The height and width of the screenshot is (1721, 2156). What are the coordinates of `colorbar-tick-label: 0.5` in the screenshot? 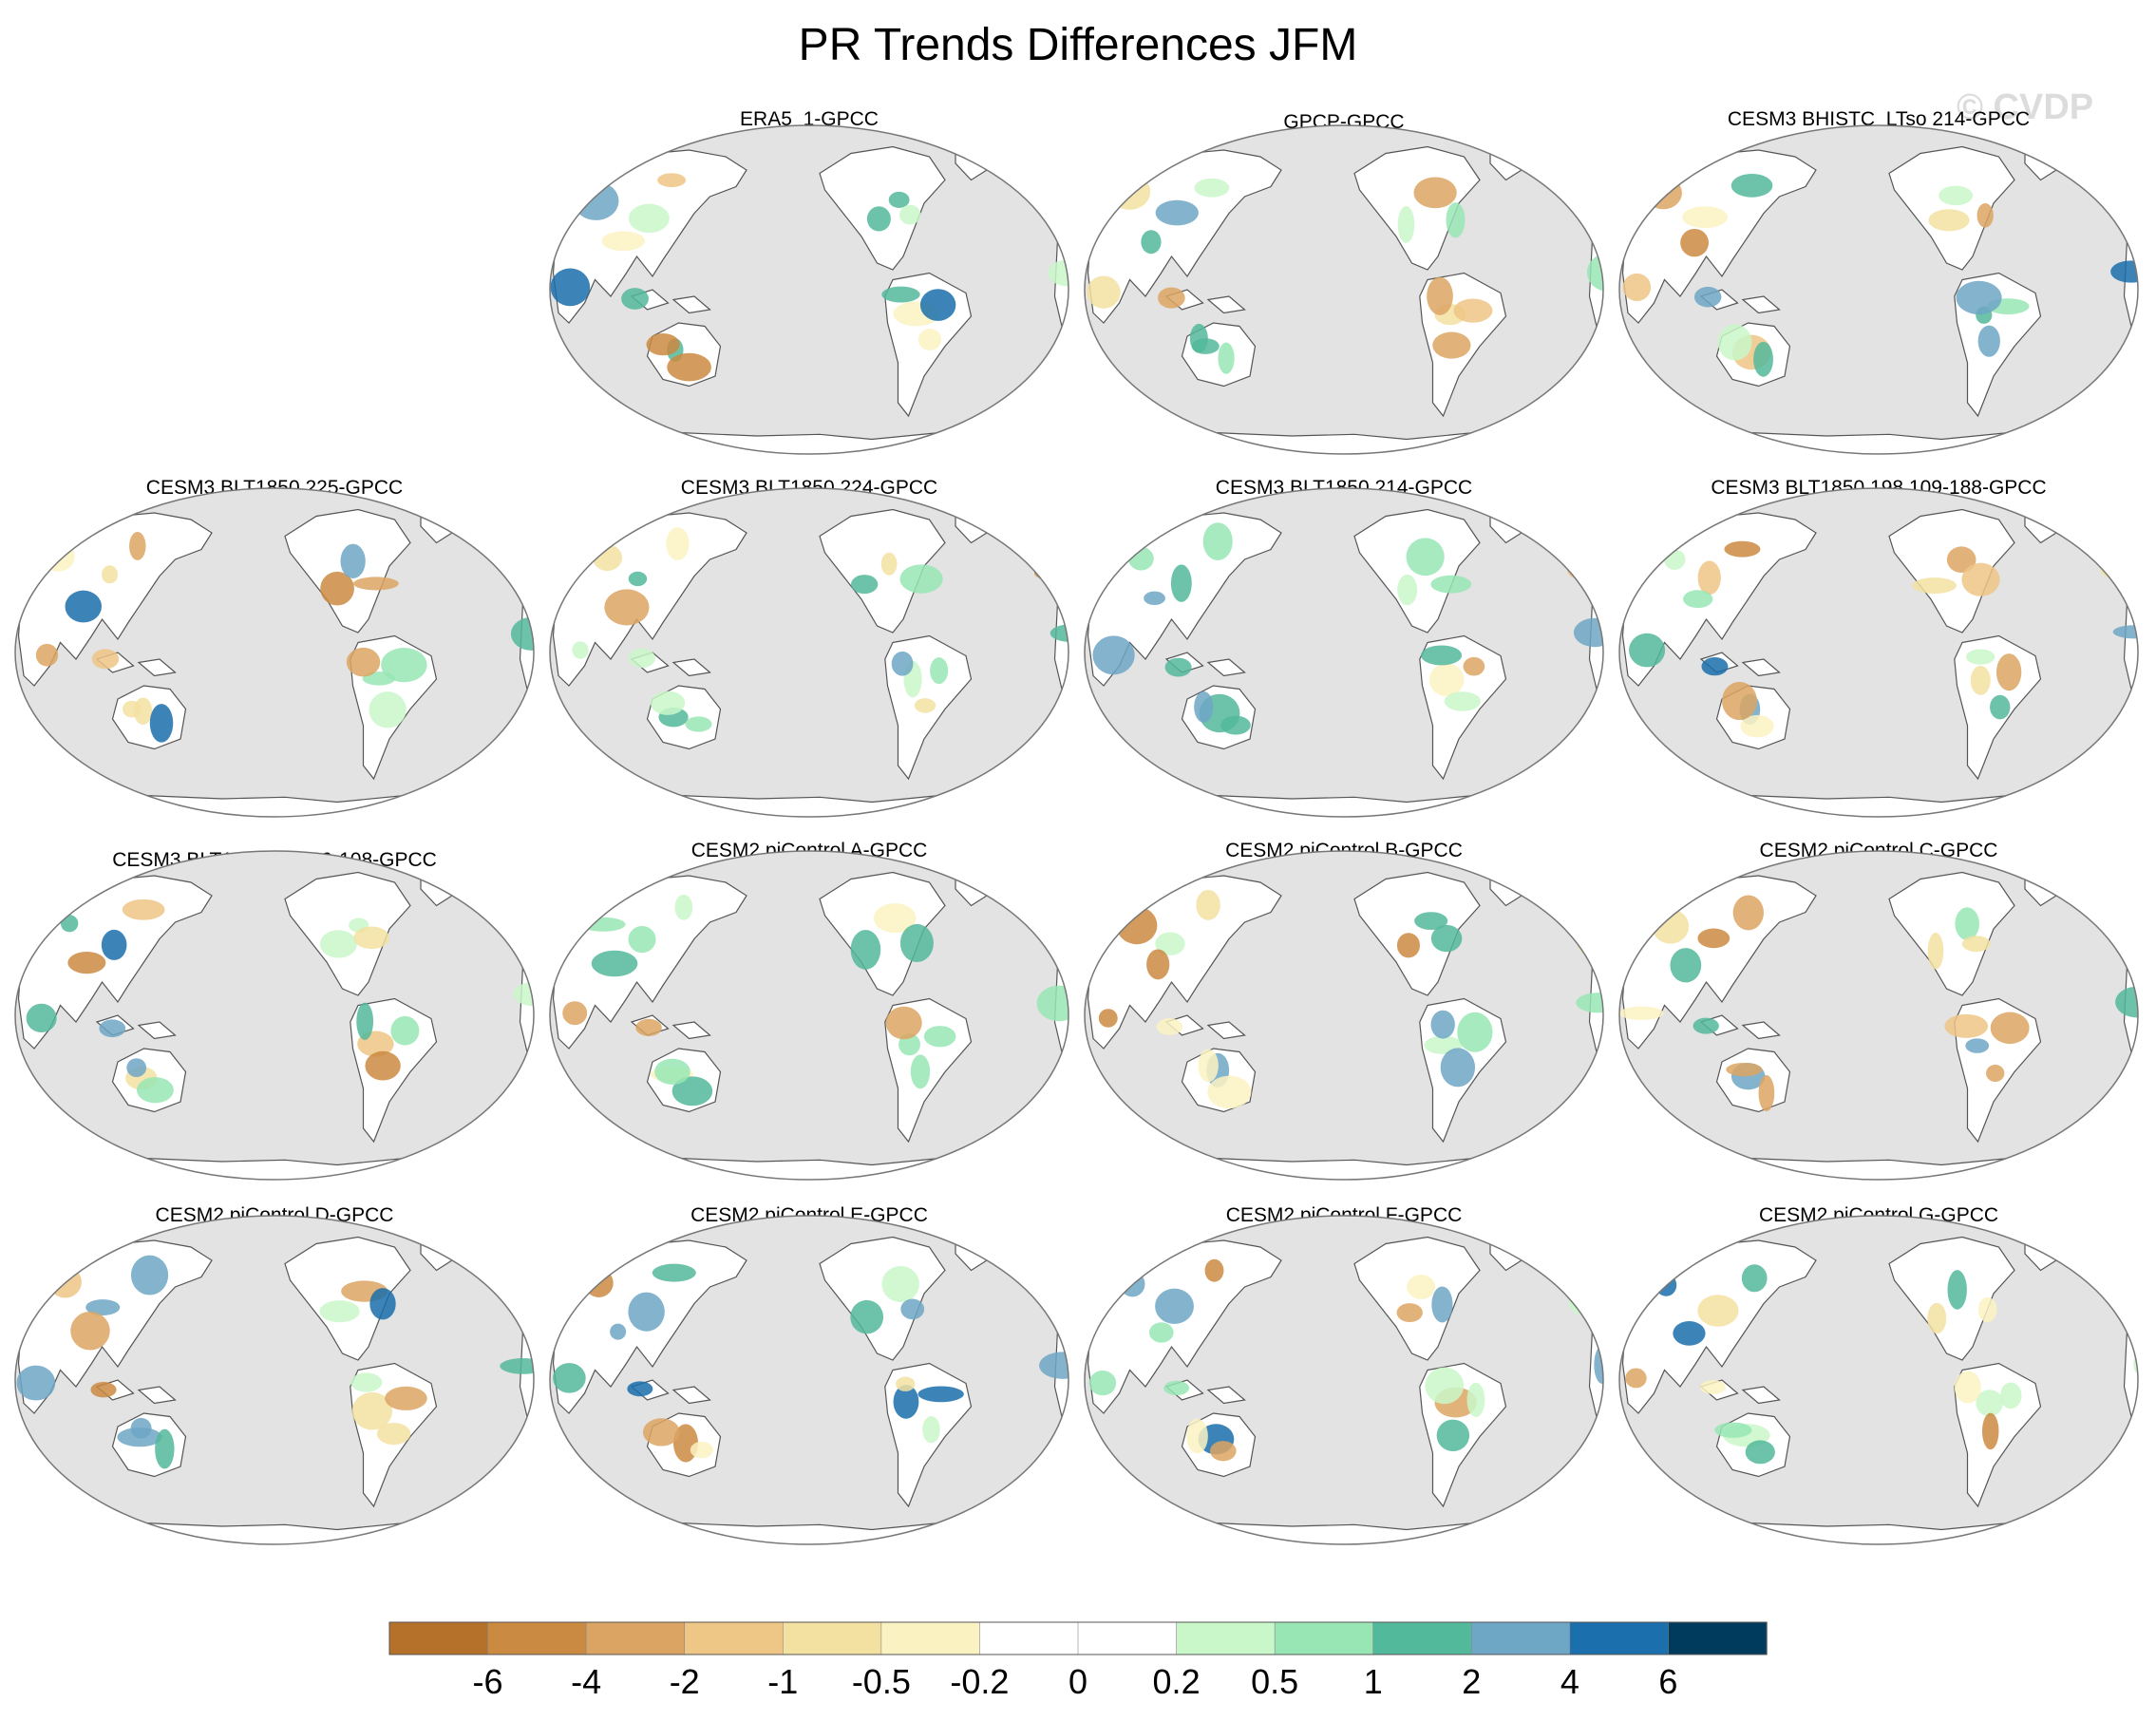 It's located at (1275, 1682).